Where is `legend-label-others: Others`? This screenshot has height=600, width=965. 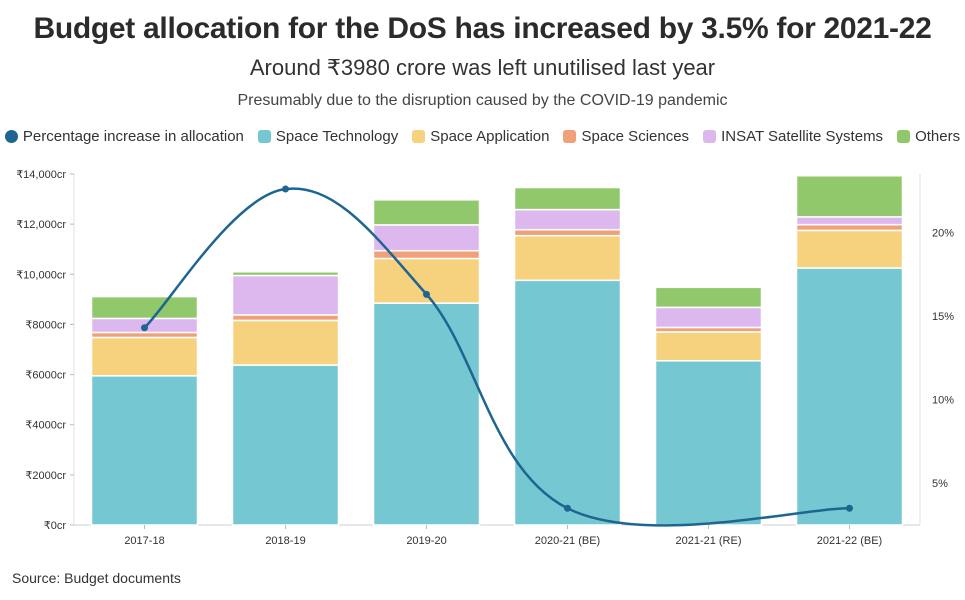
legend-label-others: Others is located at coordinates (938, 136).